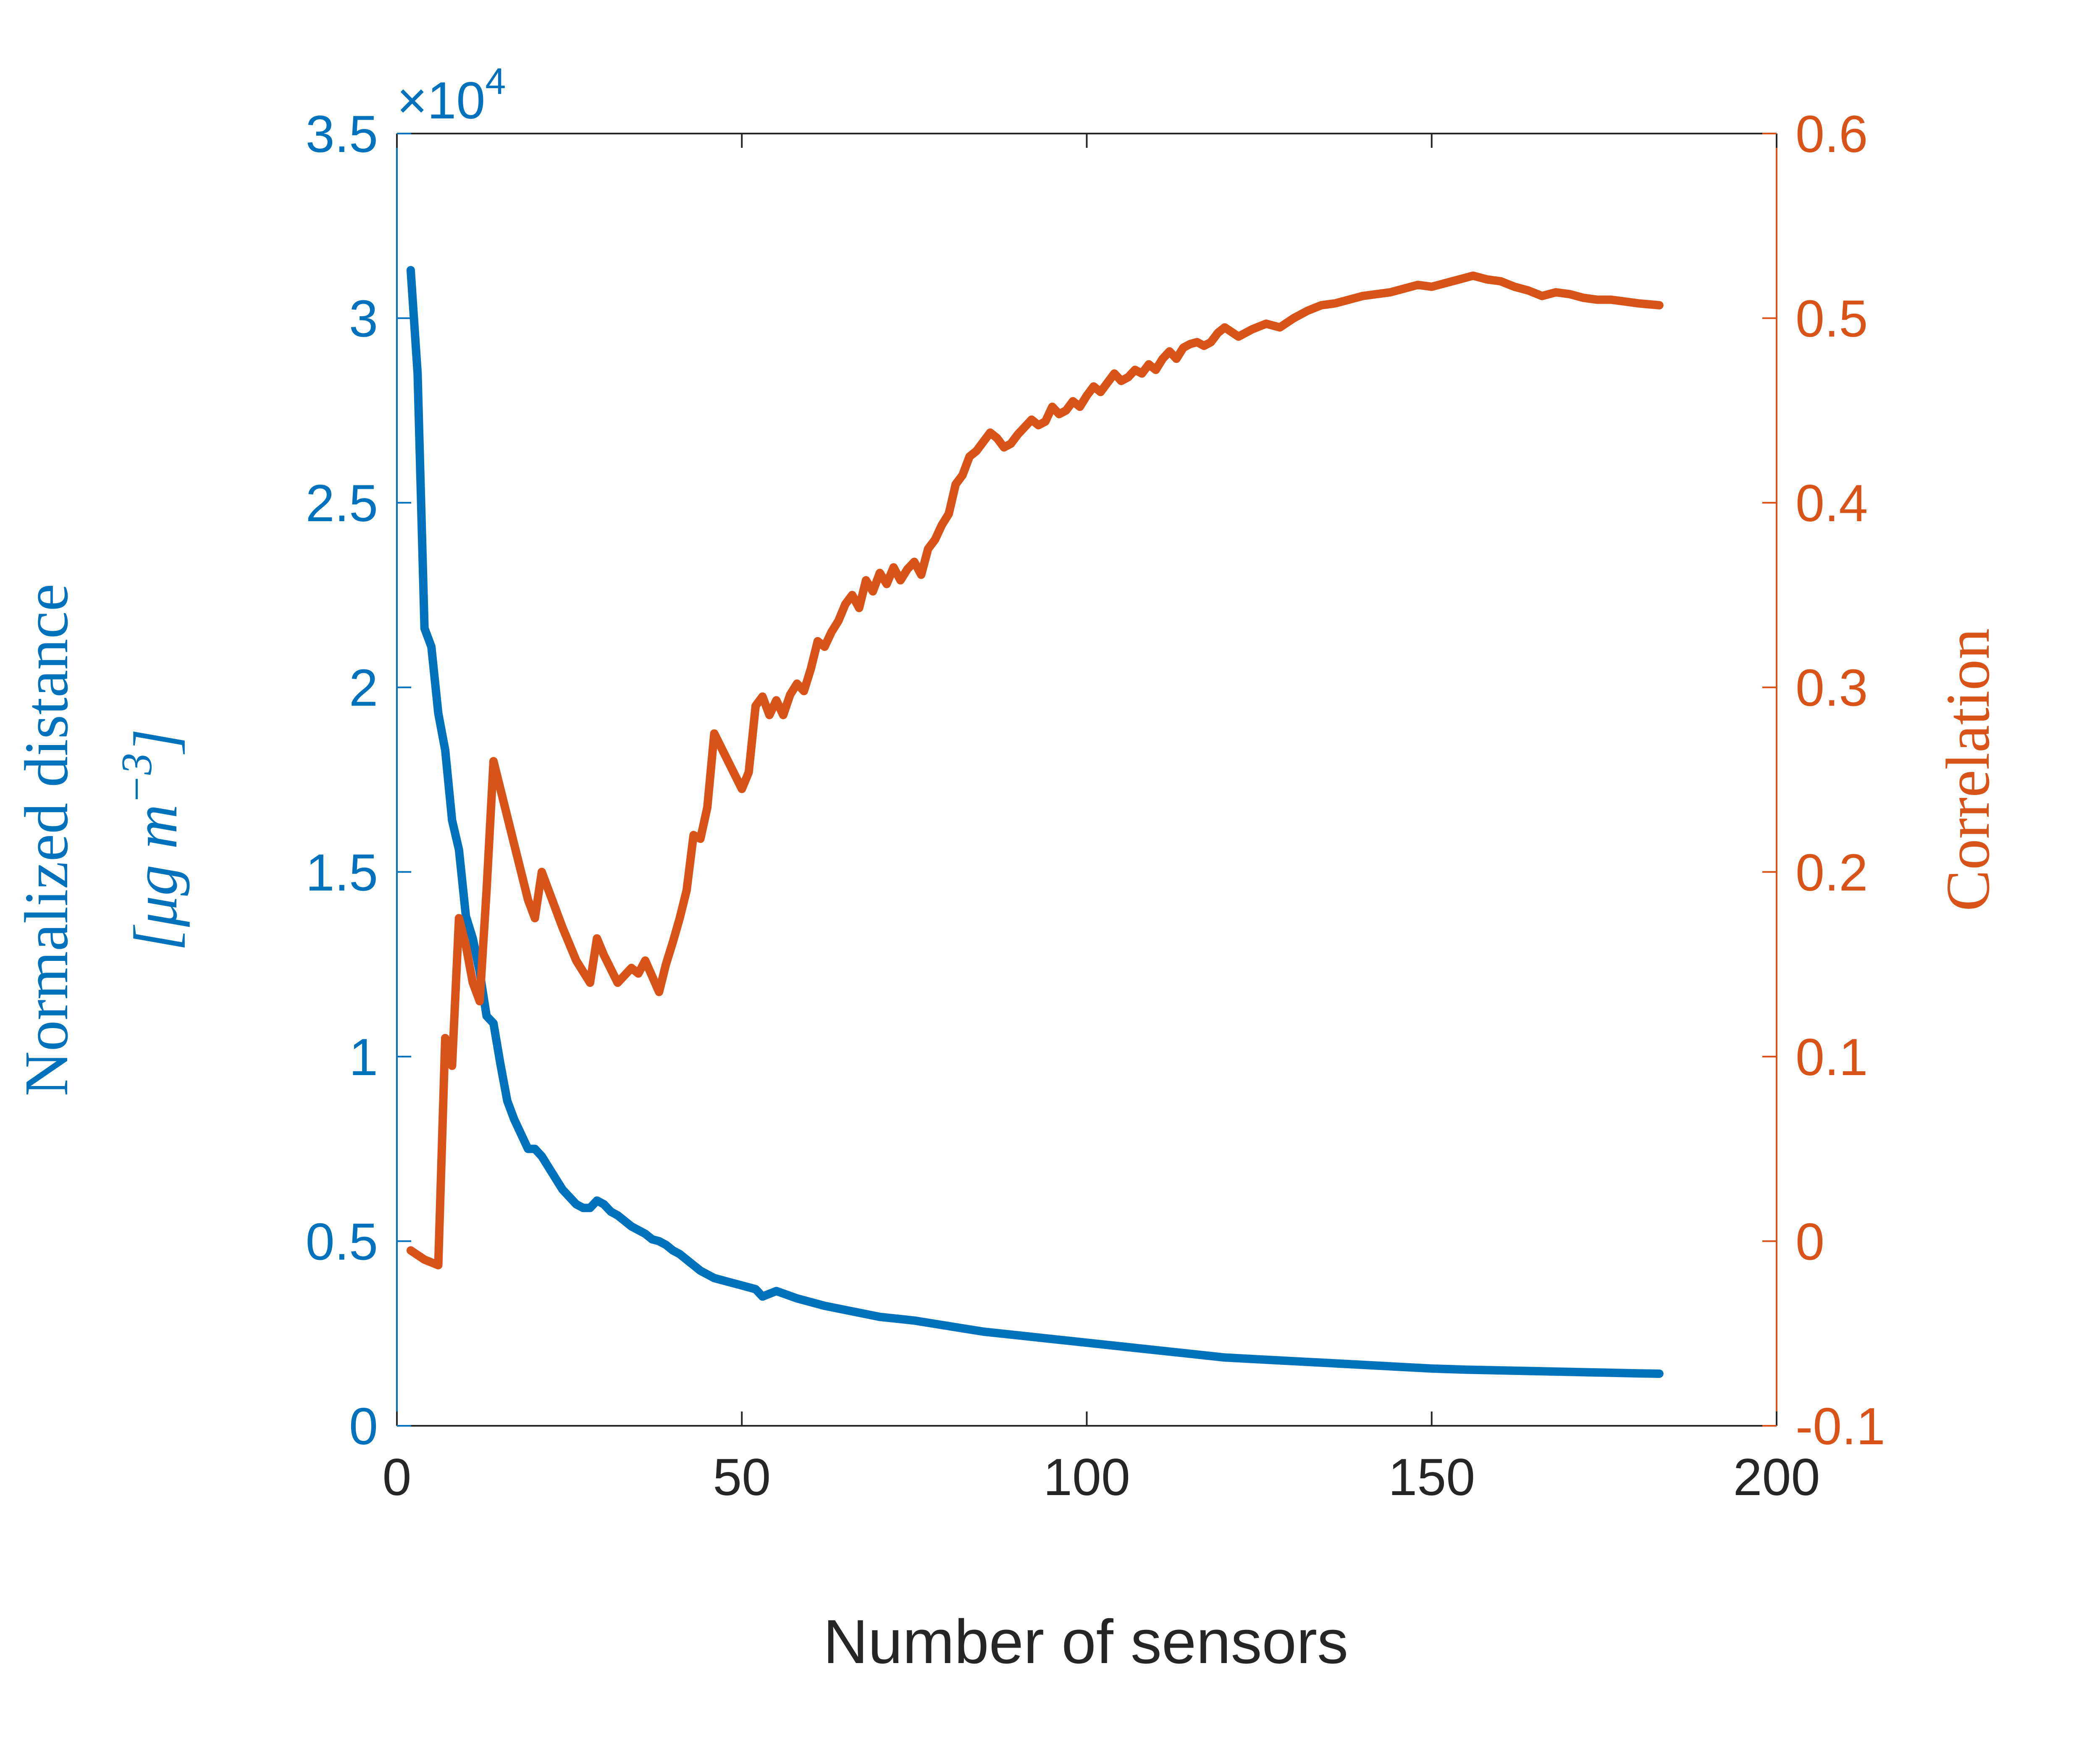  Describe the element at coordinates (101, 840) in the screenshot. I see `left-y-axis-label-group: Normalized distance [μg m−3]` at that location.